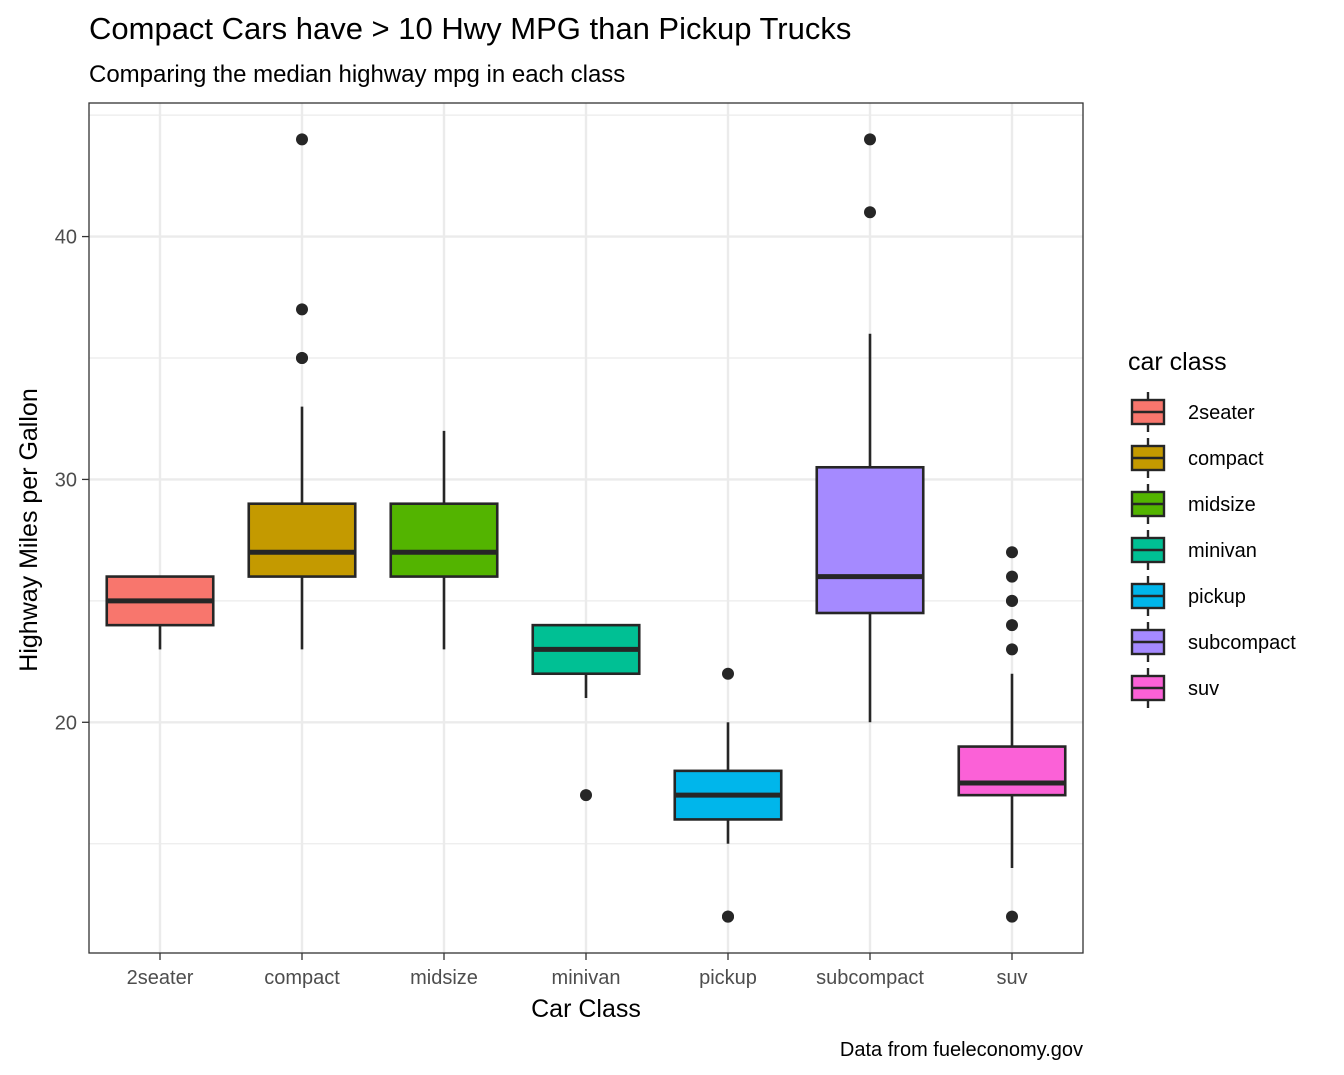 This screenshot has height=1075, width=1344. Describe the element at coordinates (302, 978) in the screenshot. I see `x-tick-label: compact` at that location.